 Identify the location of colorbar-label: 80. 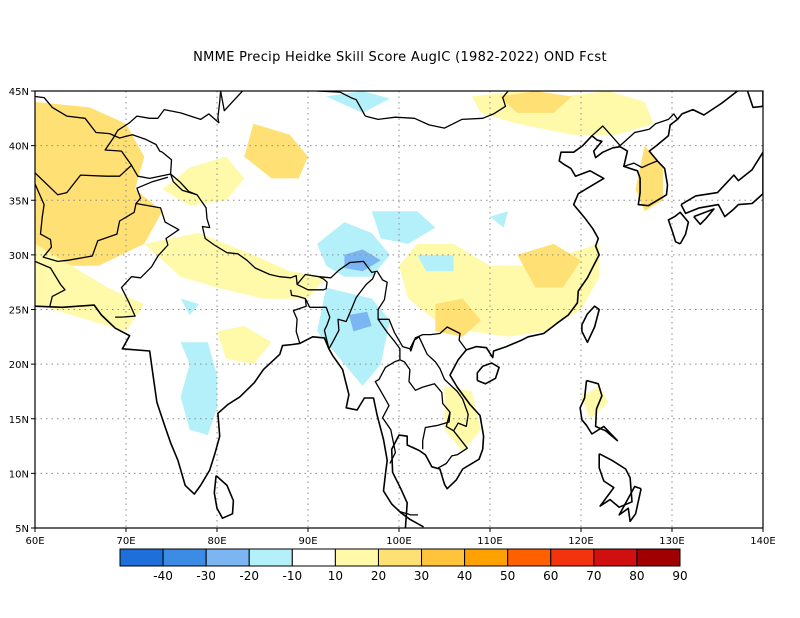
(636, 576).